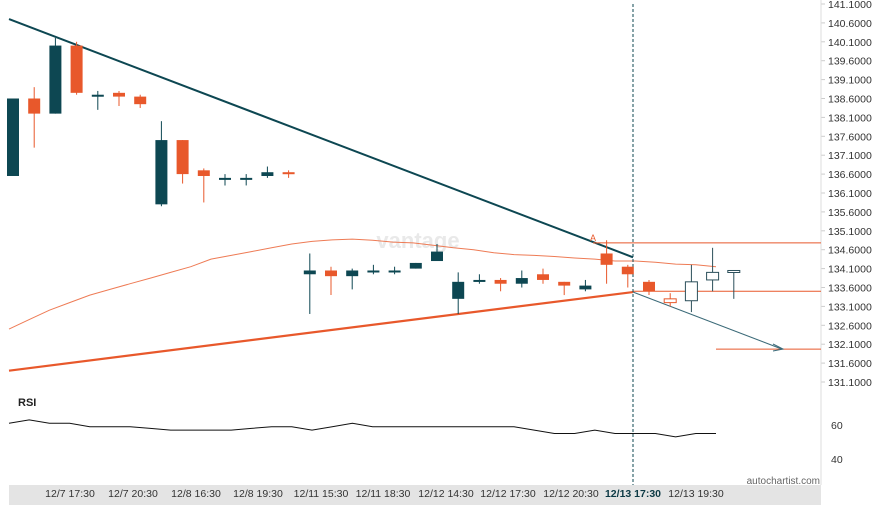 The height and width of the screenshot is (505, 887). Describe the element at coordinates (696, 494) in the screenshot. I see `time-tick-label: 12/13 19:30` at that location.